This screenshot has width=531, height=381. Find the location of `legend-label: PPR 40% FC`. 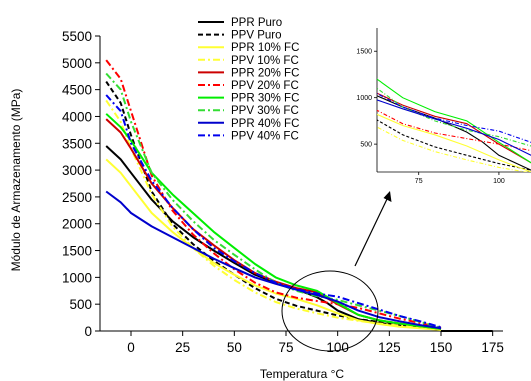

legend-label: PPR 40% FC is located at coordinates (265, 124).